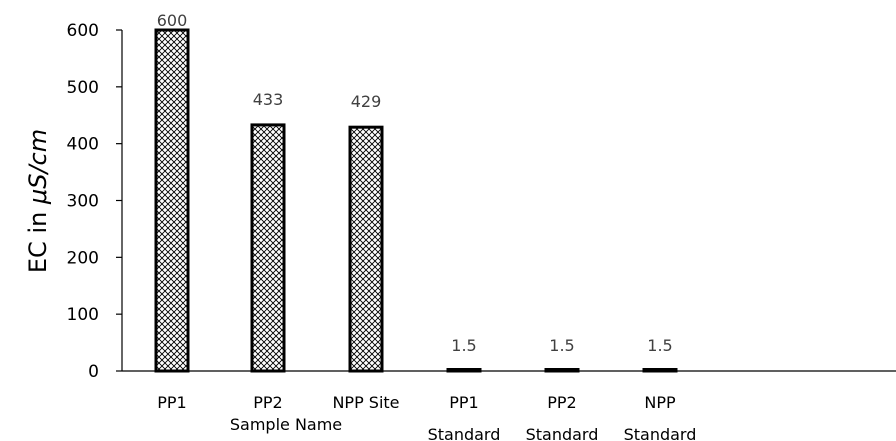 This screenshot has width=896, height=441. I want to click on data-label: 600, so click(172, 20).